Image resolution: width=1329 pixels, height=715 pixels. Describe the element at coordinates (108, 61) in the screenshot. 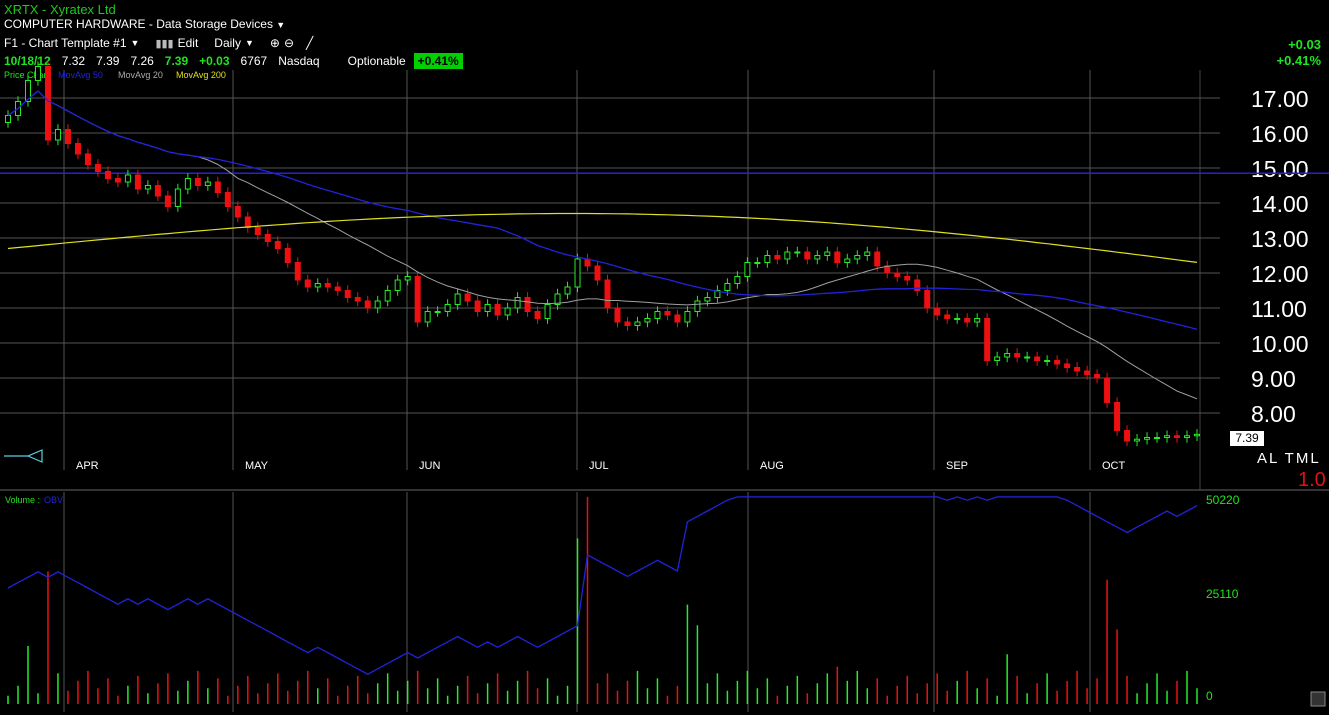

I see `quote-high: 7.39` at that location.